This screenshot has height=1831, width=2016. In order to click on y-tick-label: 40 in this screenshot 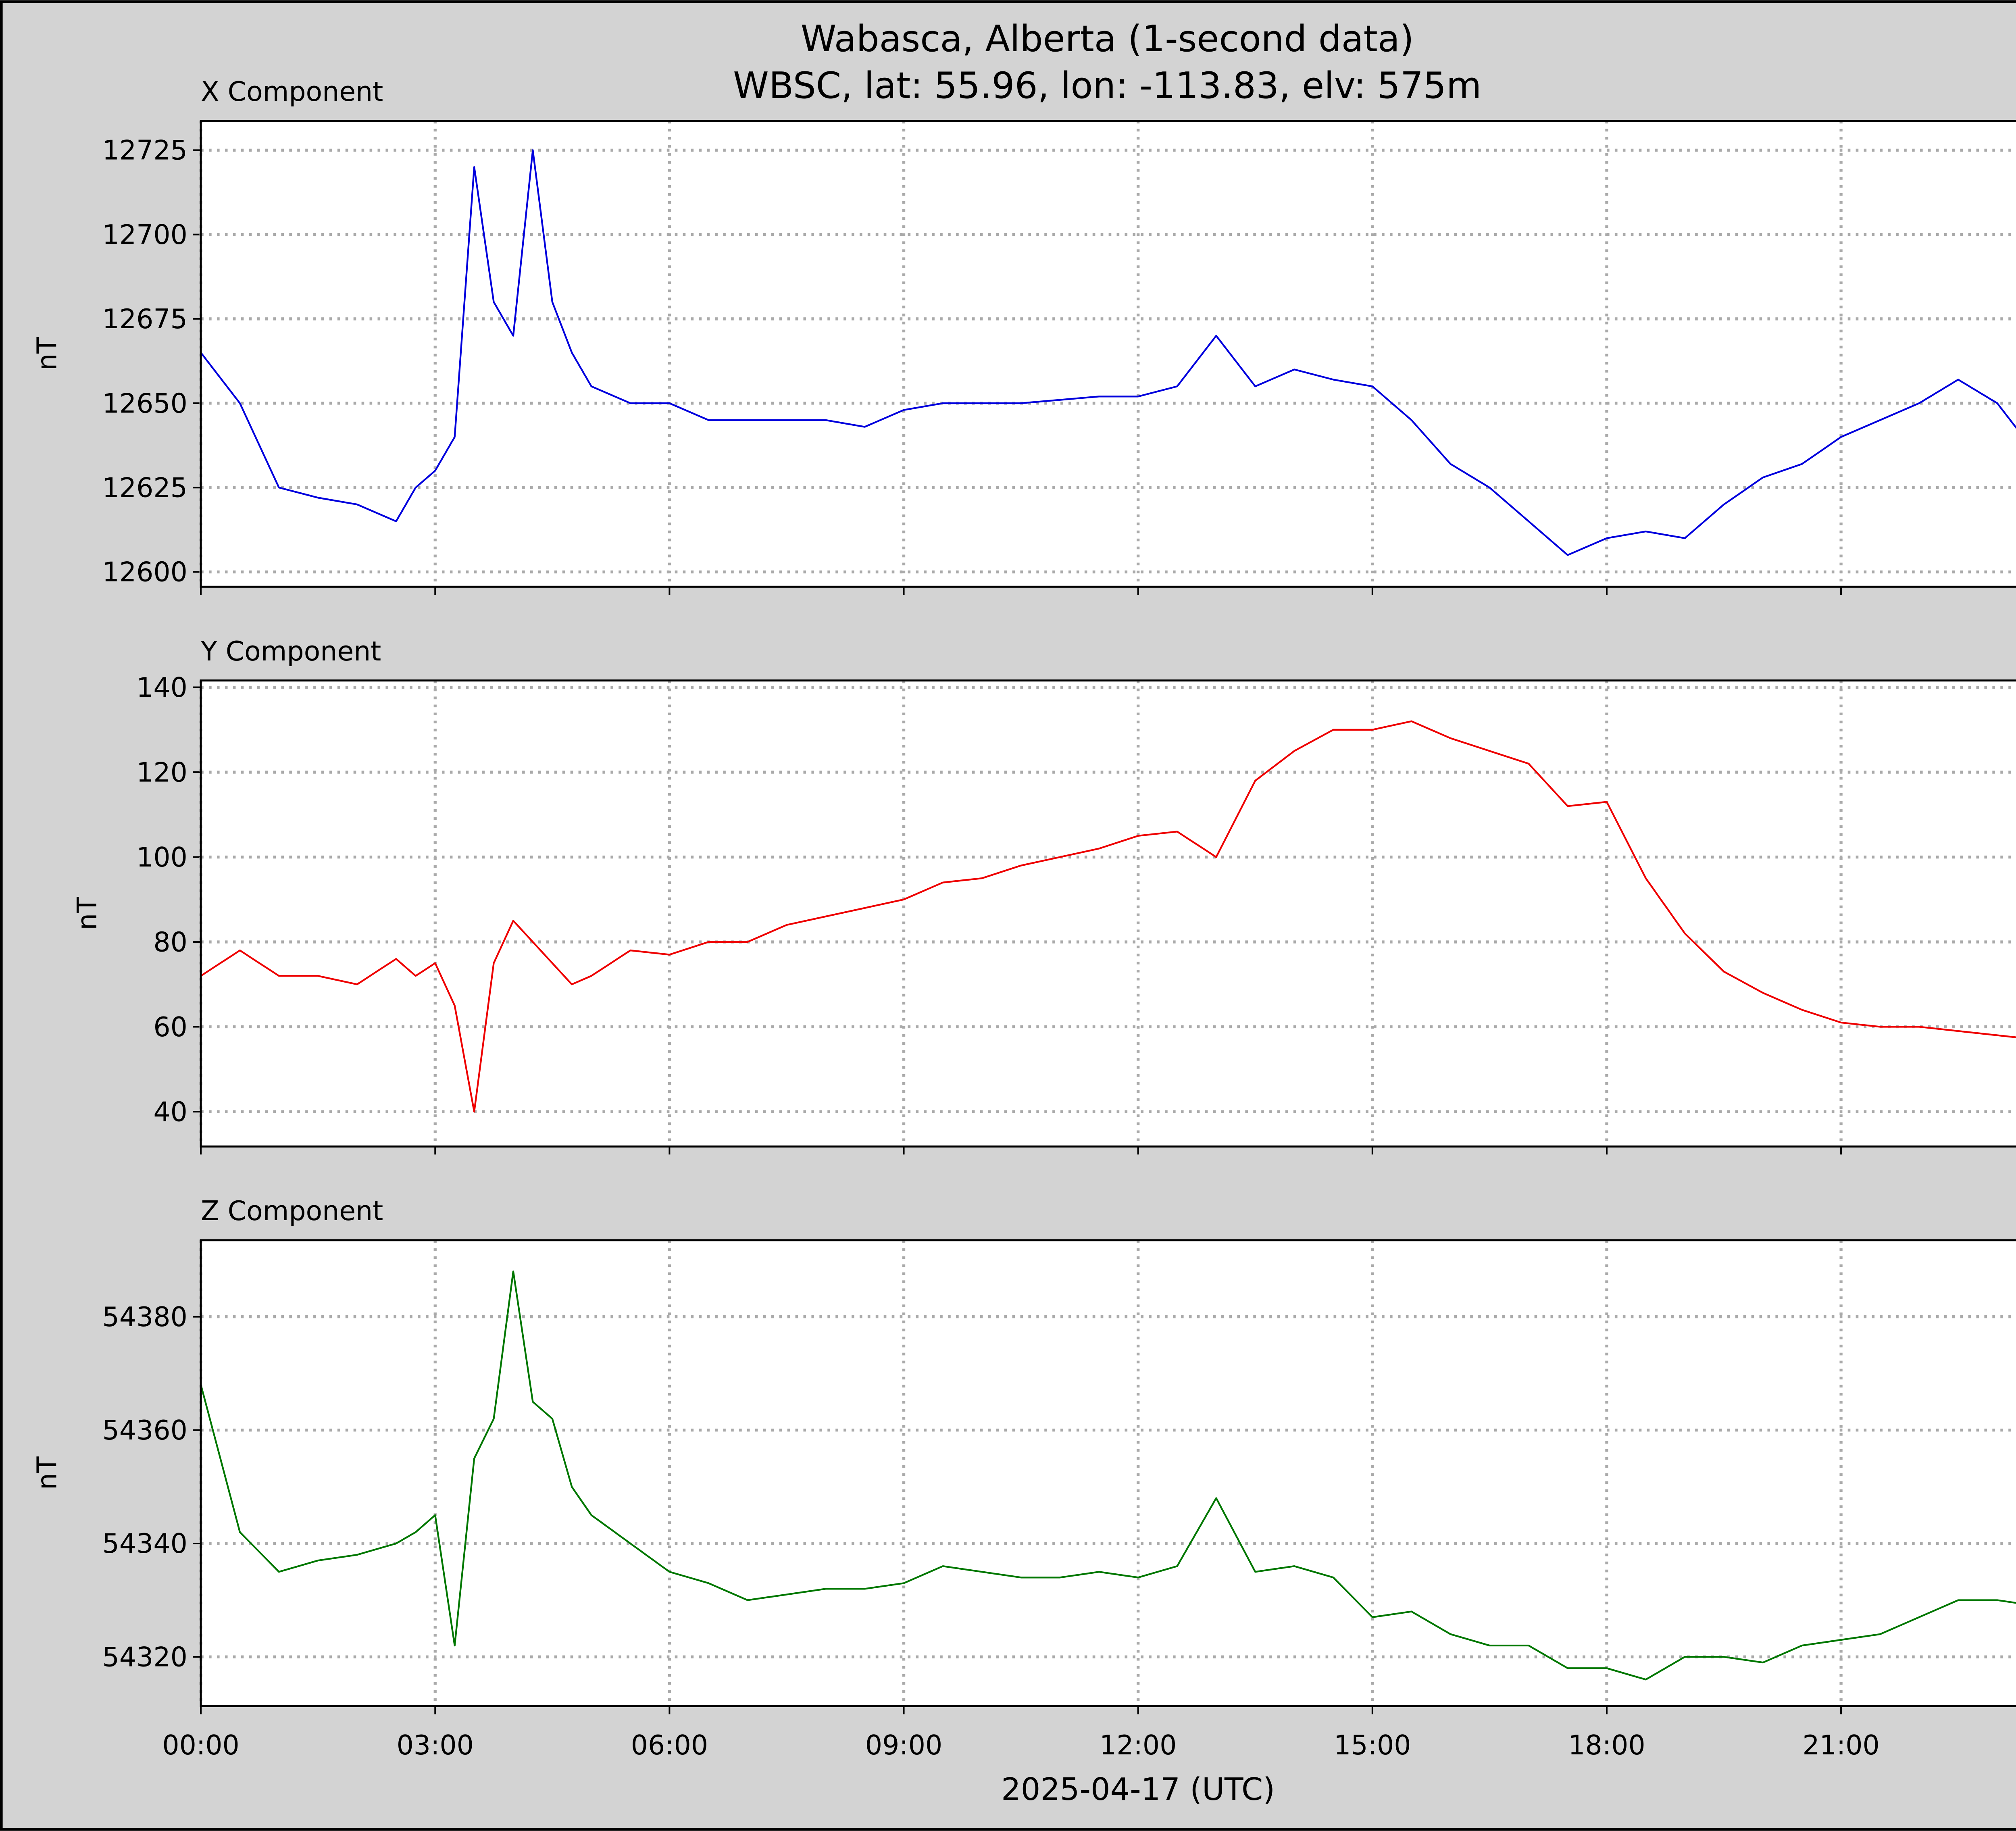, I will do `click(170, 1111)`.